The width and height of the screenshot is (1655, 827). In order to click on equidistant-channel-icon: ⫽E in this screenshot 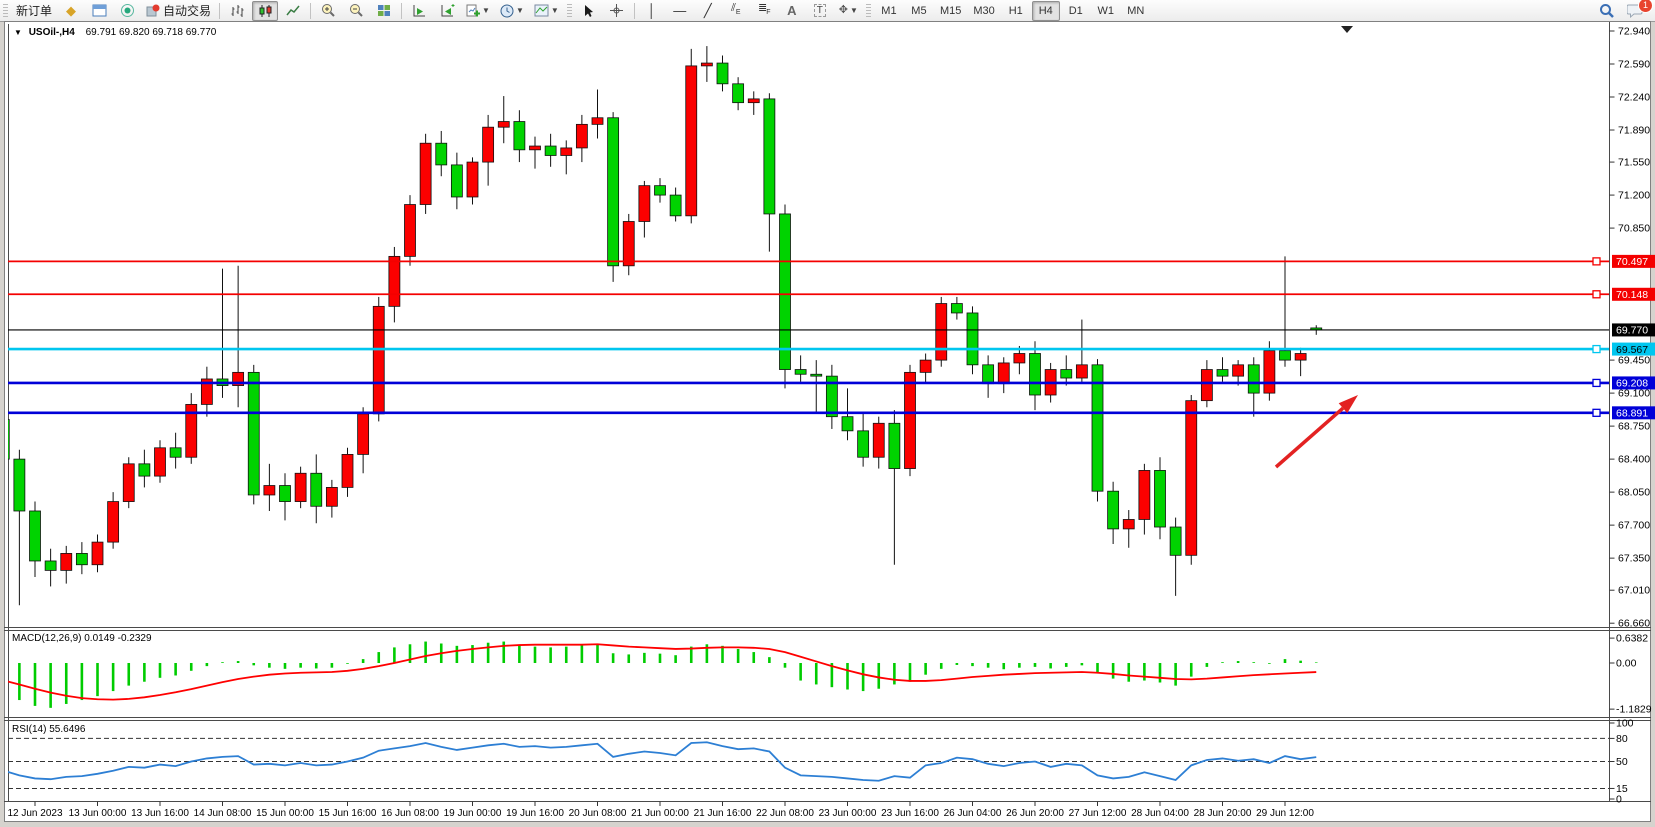, I will do `click(736, 9)`.